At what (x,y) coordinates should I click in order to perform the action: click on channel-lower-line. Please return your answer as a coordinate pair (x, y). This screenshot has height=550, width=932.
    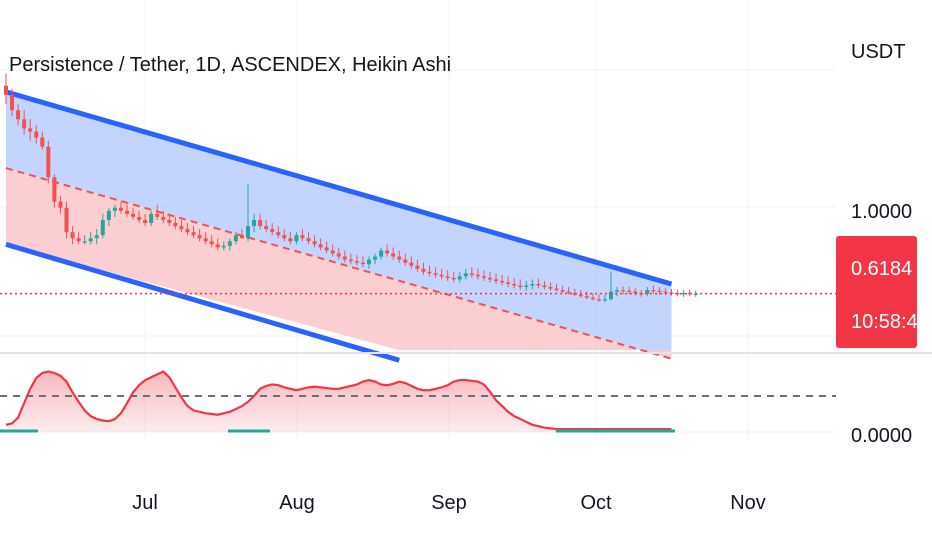
    Looking at the image, I should click on (202, 302).